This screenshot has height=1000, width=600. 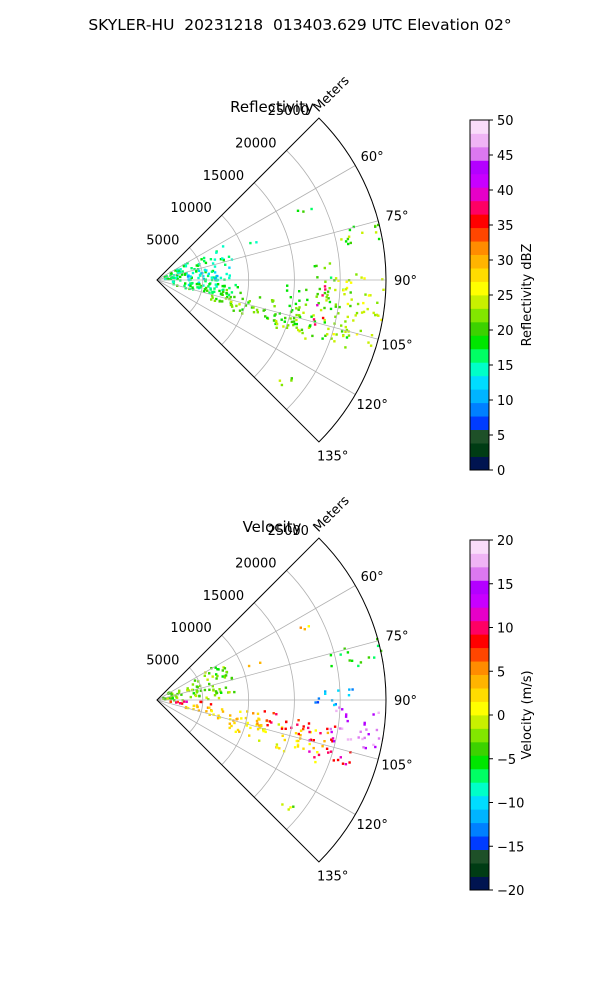 I want to click on colorbar-tick-label: 0, so click(x=501, y=471).